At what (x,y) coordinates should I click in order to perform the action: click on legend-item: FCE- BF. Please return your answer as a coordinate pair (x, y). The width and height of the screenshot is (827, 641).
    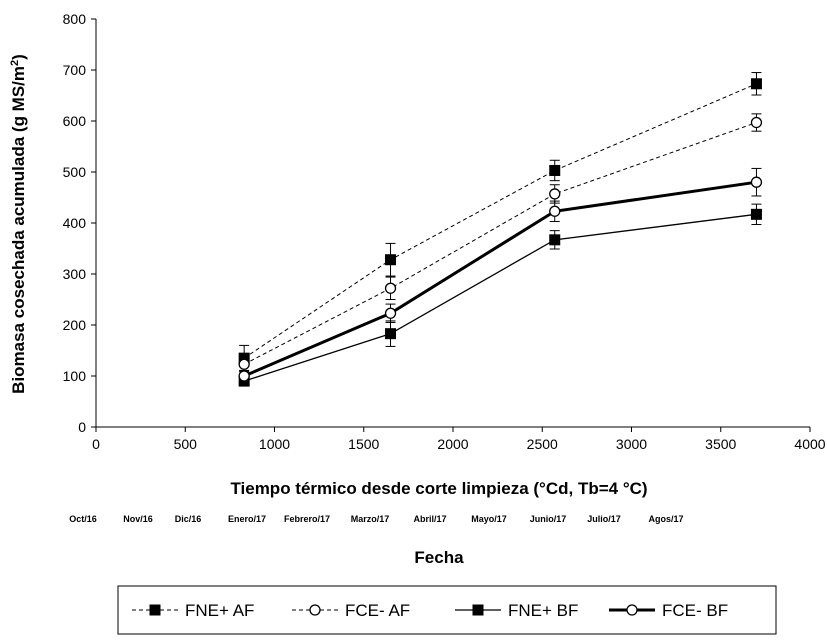
    Looking at the image, I should click on (668, 610).